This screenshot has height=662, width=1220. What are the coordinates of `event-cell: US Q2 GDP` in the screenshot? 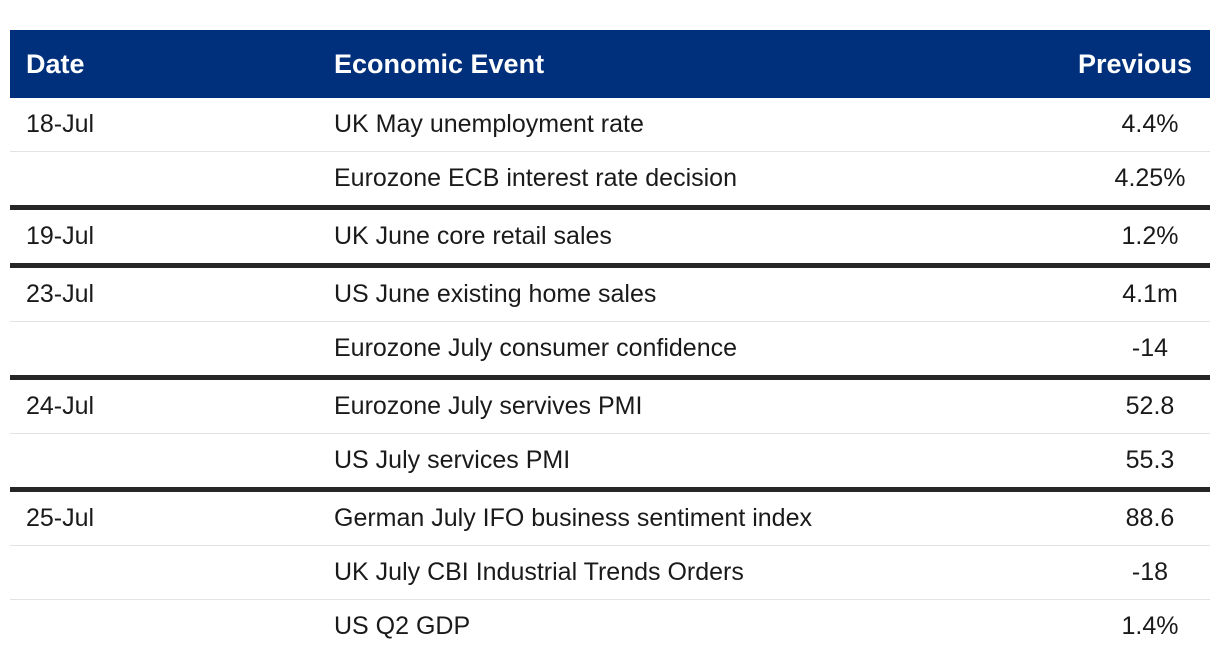 It's located at (402, 626).